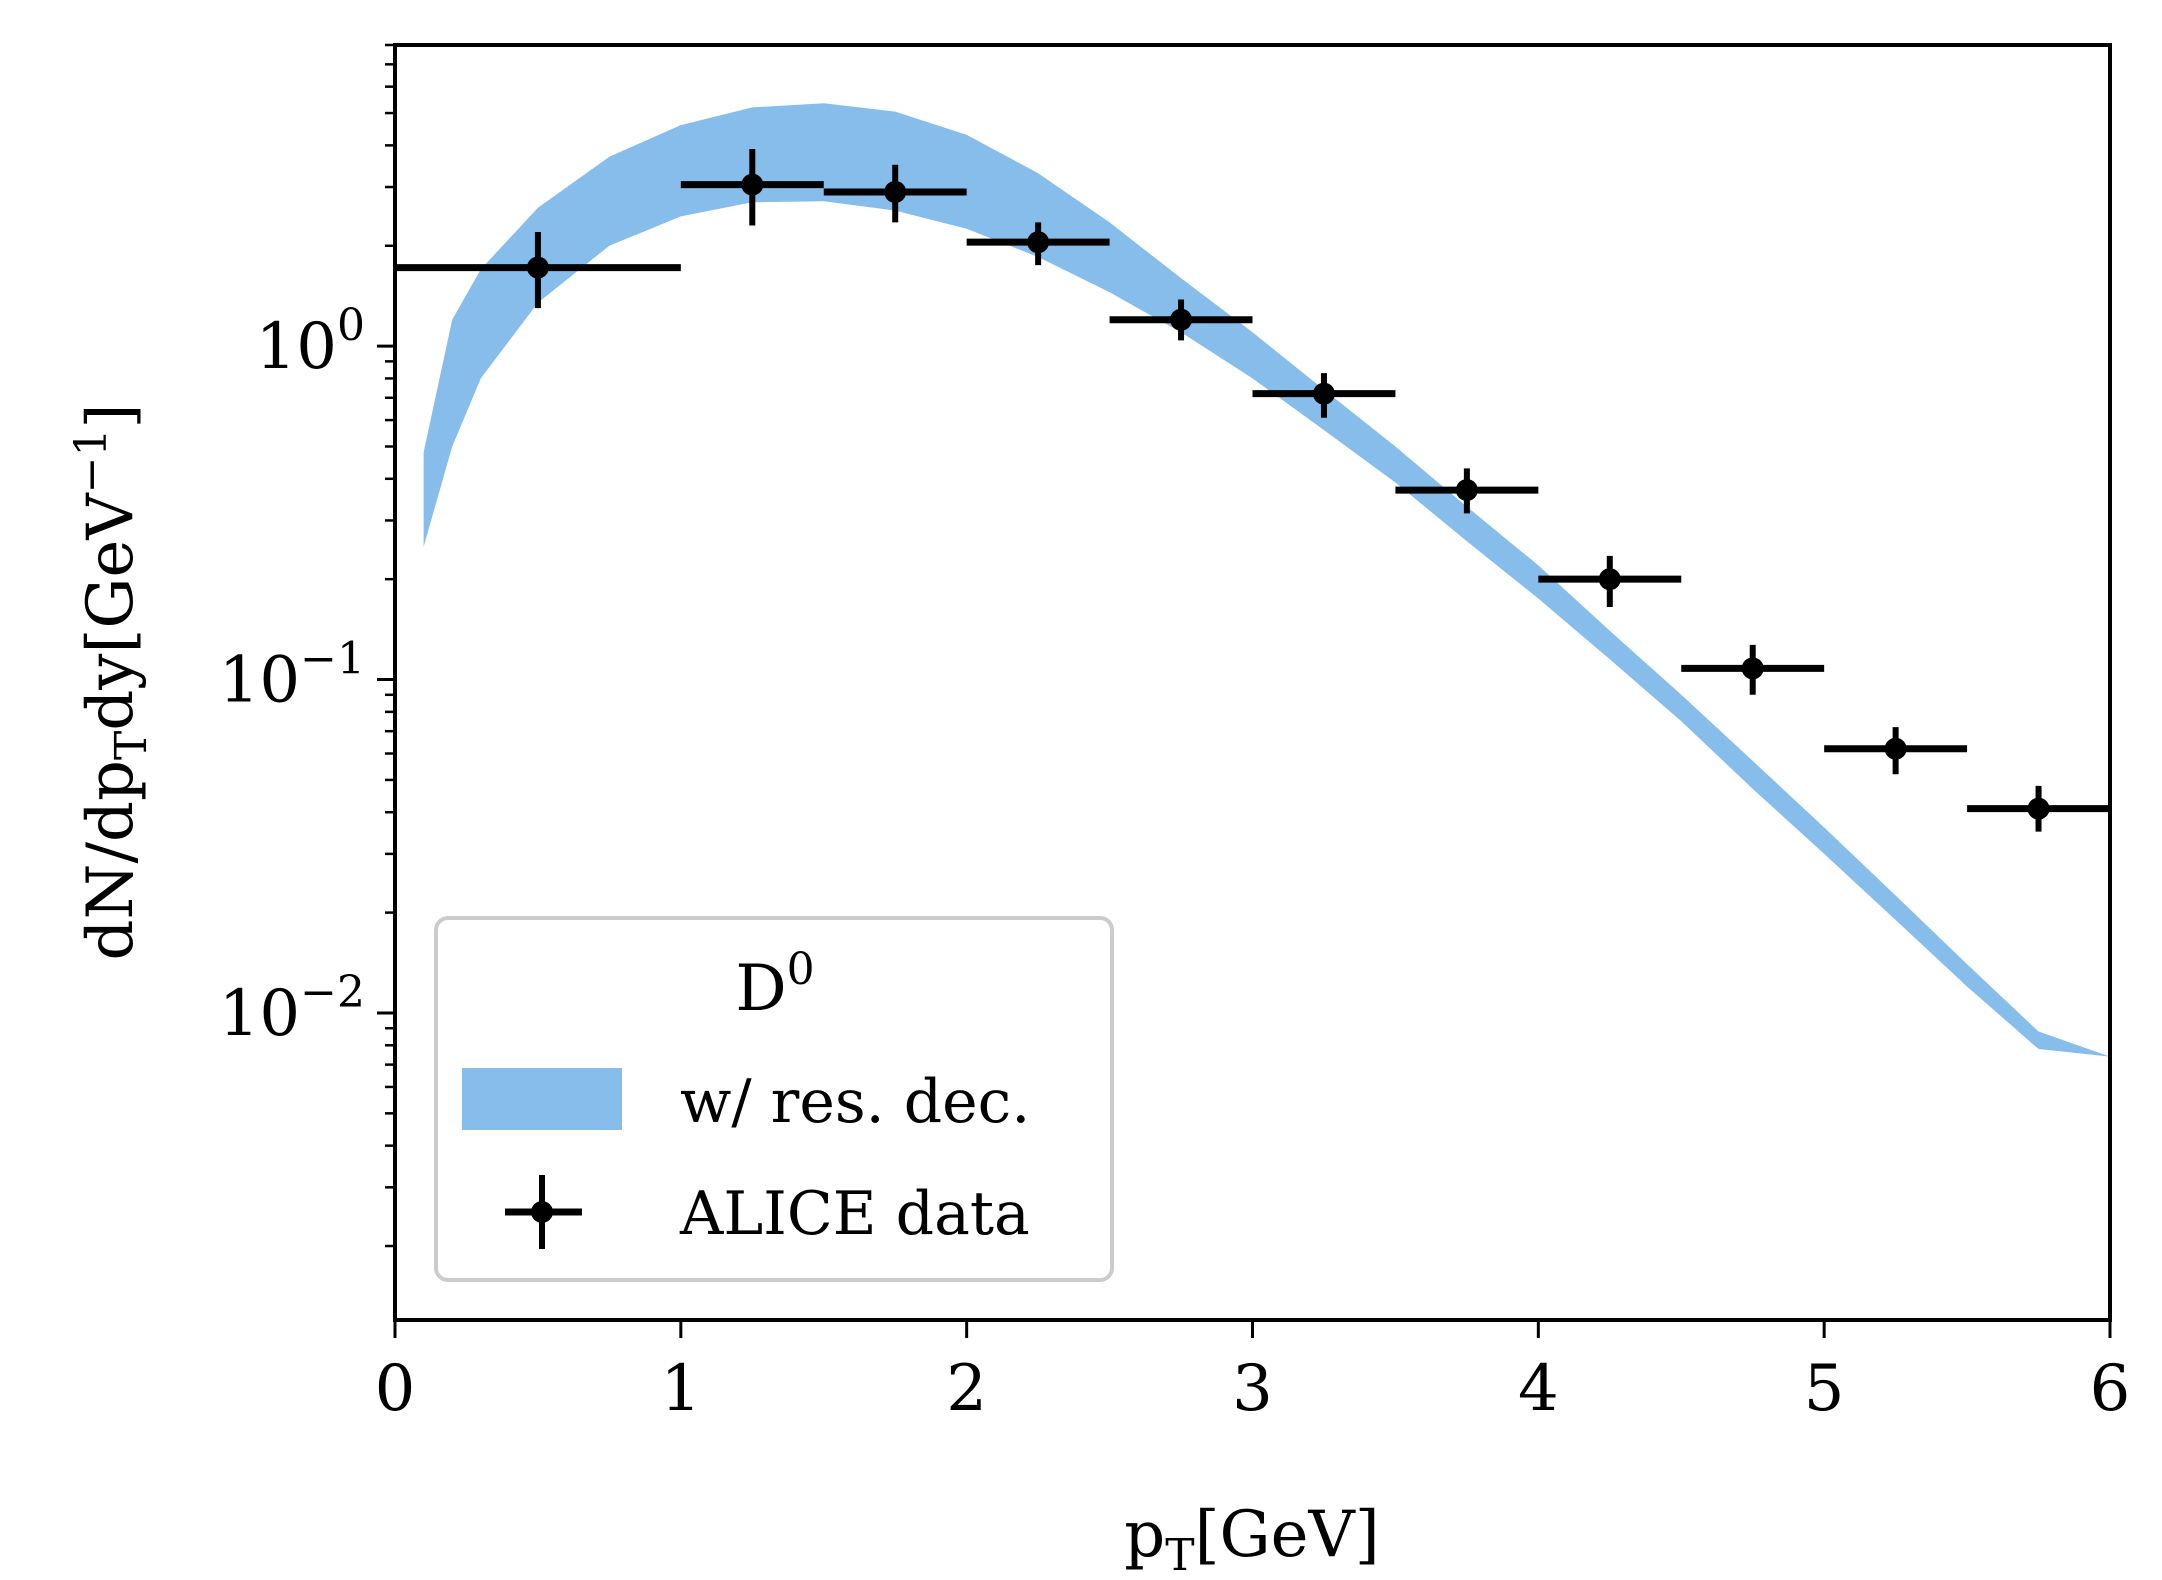 This screenshot has width=2162, height=1580. I want to click on y-axis-title-close: ], so click(111, 416).